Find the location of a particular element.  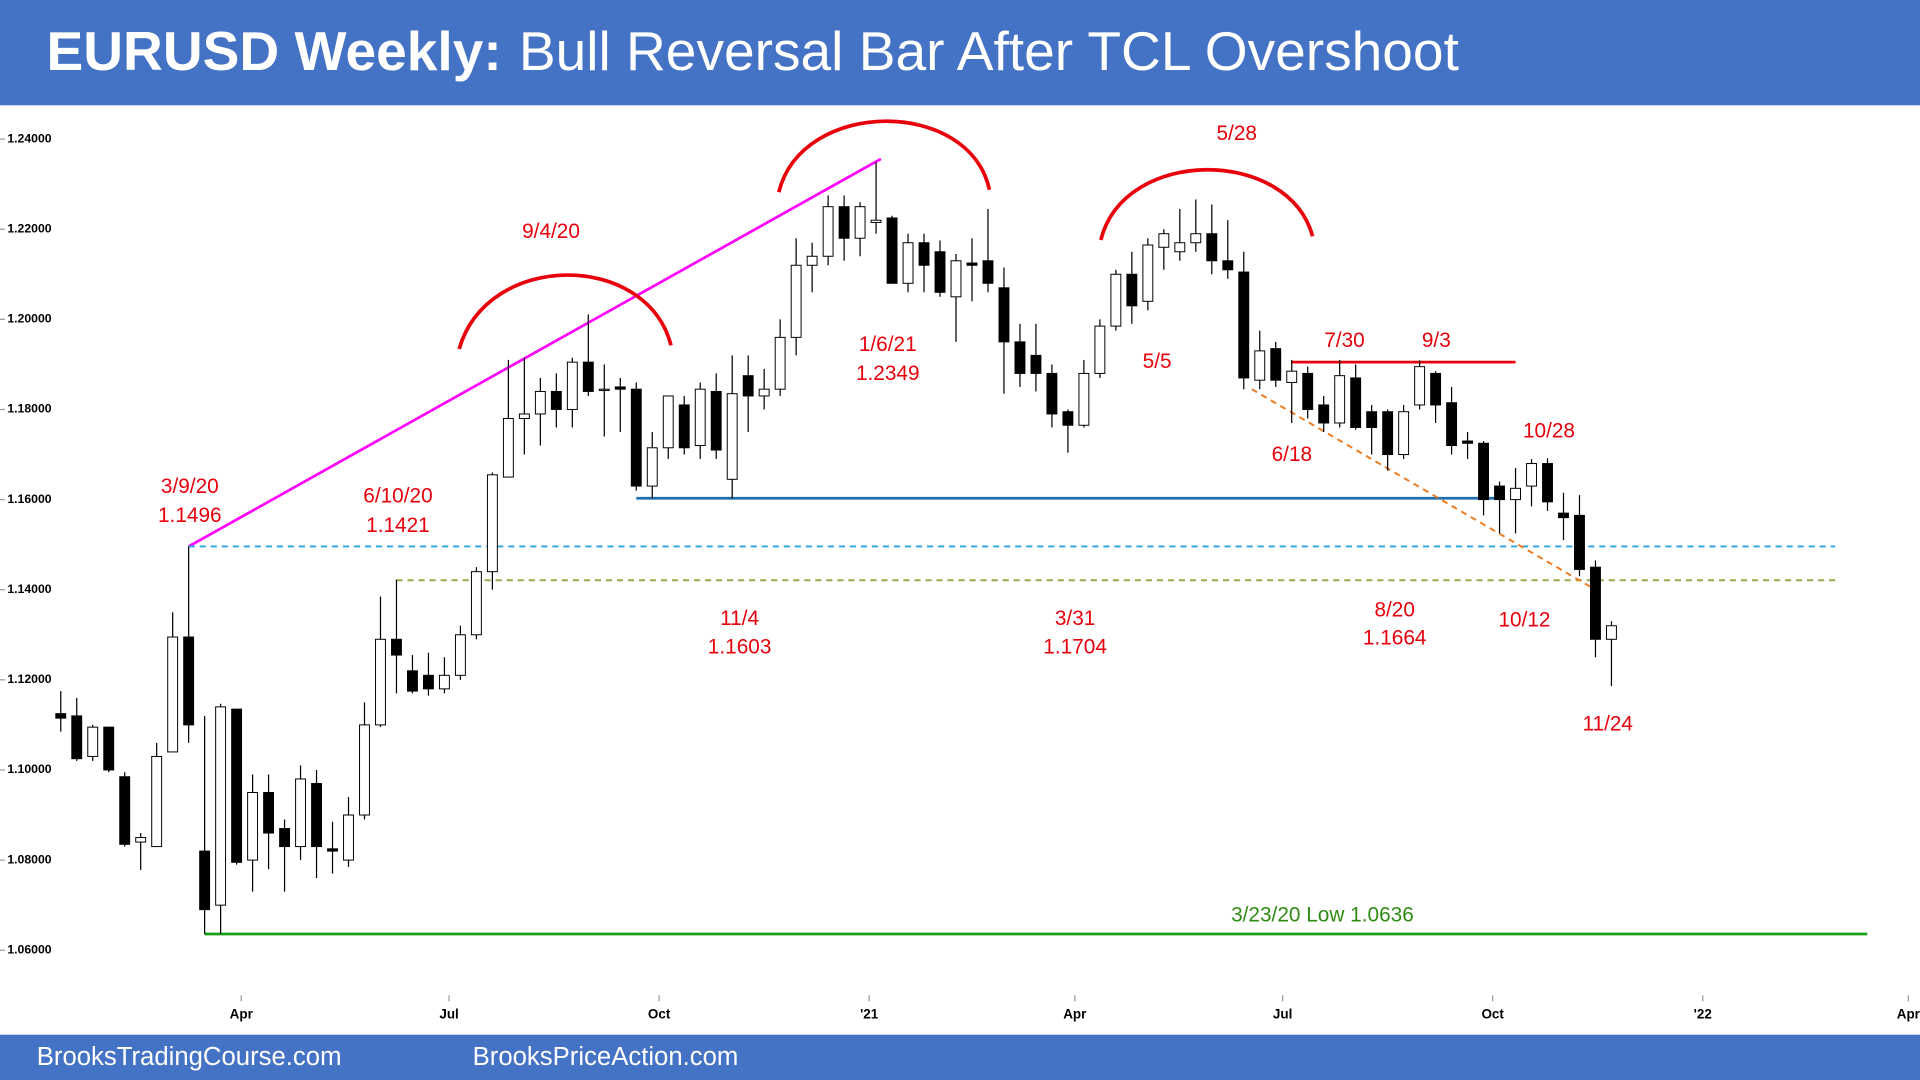

y-tick-label: 1.20000 is located at coordinates (29, 319).